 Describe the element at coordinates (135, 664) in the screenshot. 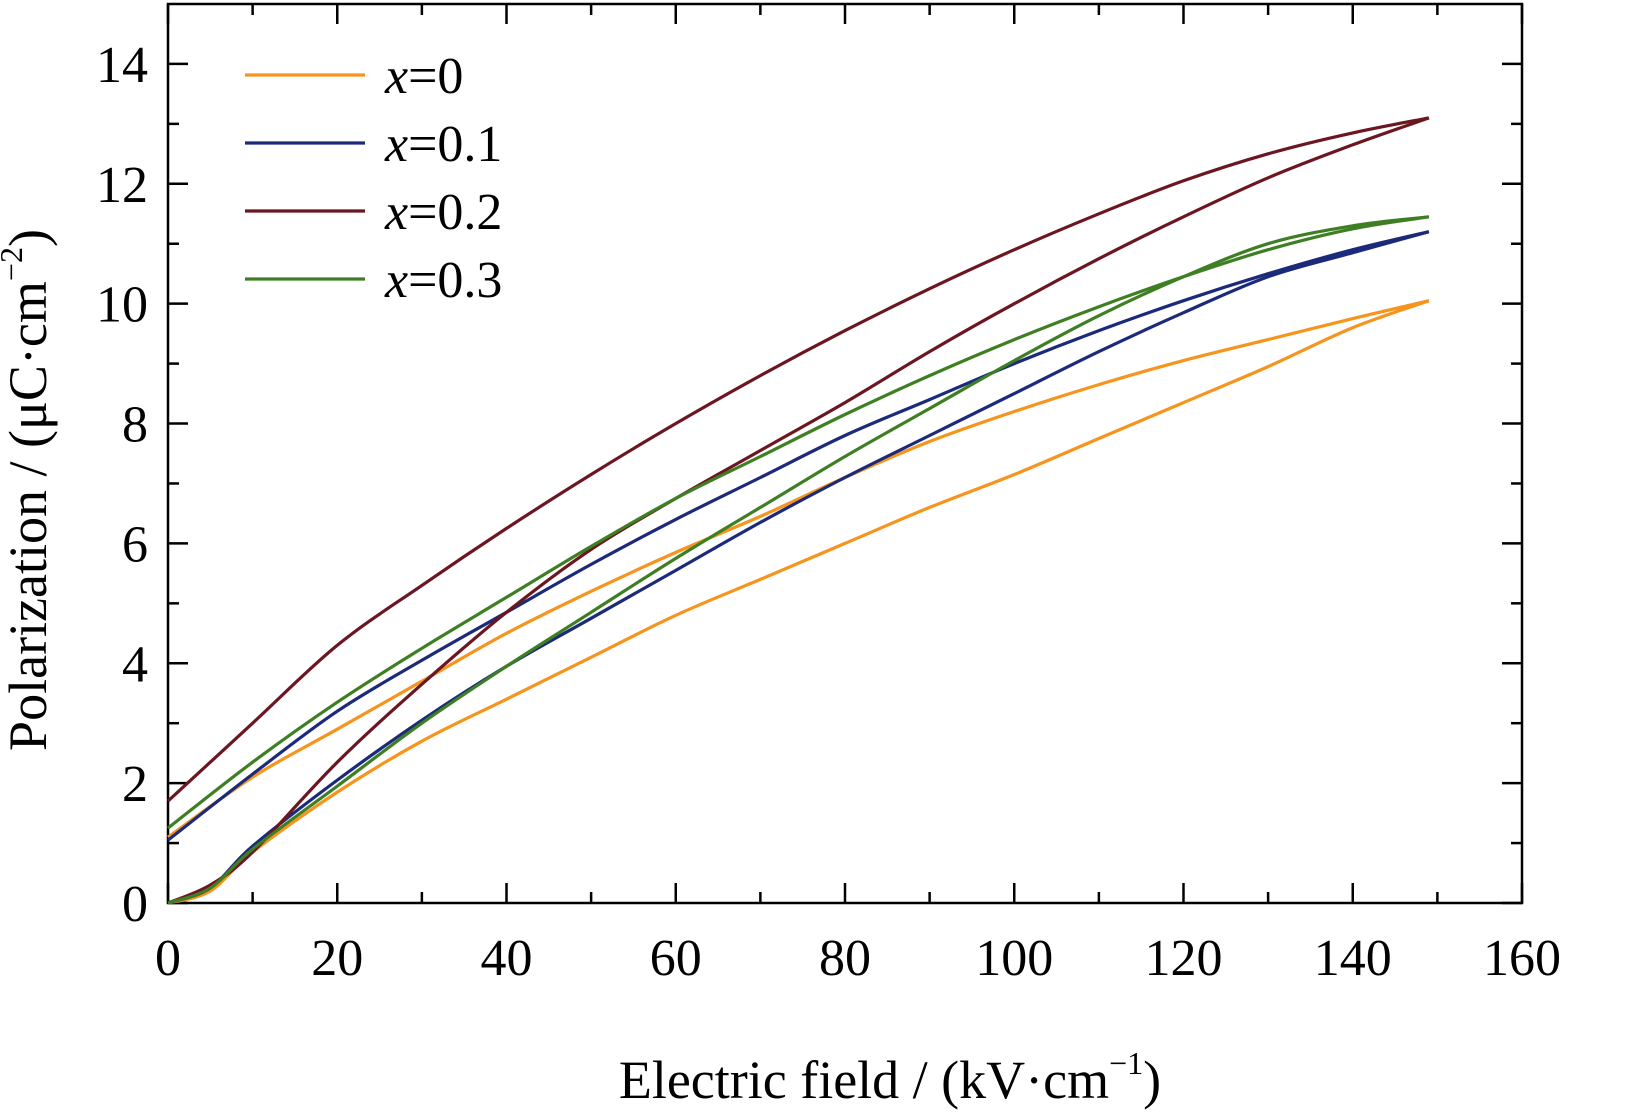

I see `y-tick-label: 4` at that location.